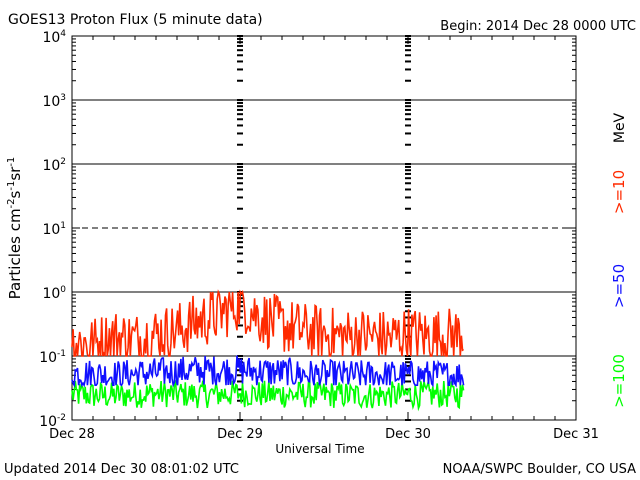 Image resolution: width=640 pixels, height=480 pixels. I want to click on x-tick-label-2: Dec 30, so click(408, 434).